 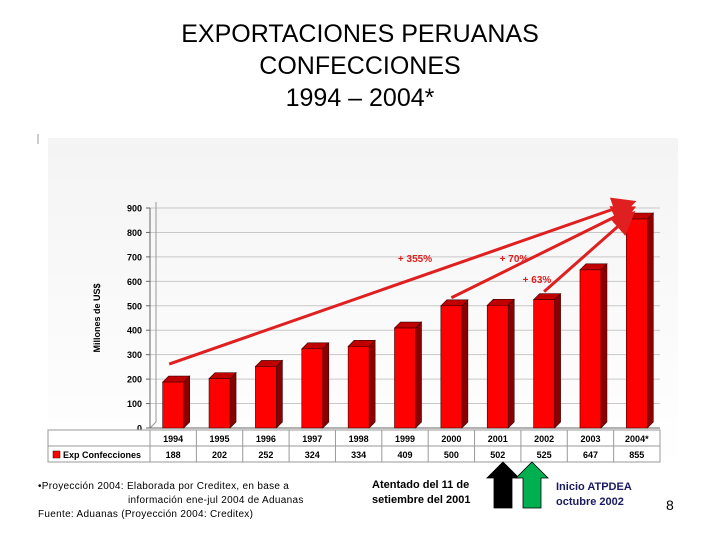 What do you see at coordinates (372, 384) in the screenshot?
I see `bar-side-1998` at bounding box center [372, 384].